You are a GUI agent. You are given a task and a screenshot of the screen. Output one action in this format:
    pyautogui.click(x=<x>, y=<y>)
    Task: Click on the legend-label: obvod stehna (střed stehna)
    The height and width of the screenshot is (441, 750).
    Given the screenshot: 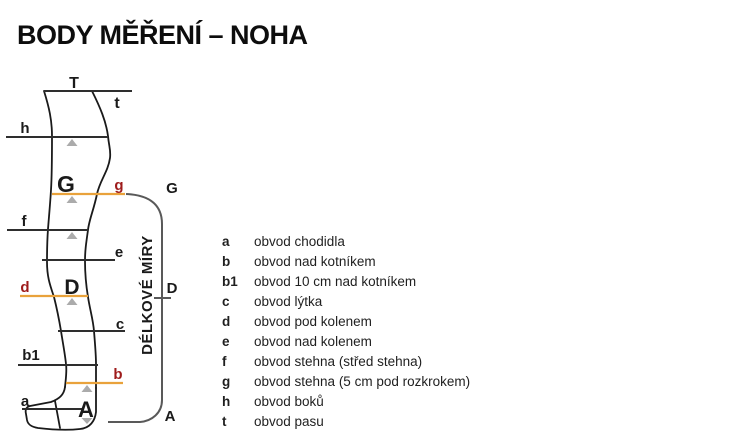 What is the action you would take?
    pyautogui.click(x=338, y=361)
    